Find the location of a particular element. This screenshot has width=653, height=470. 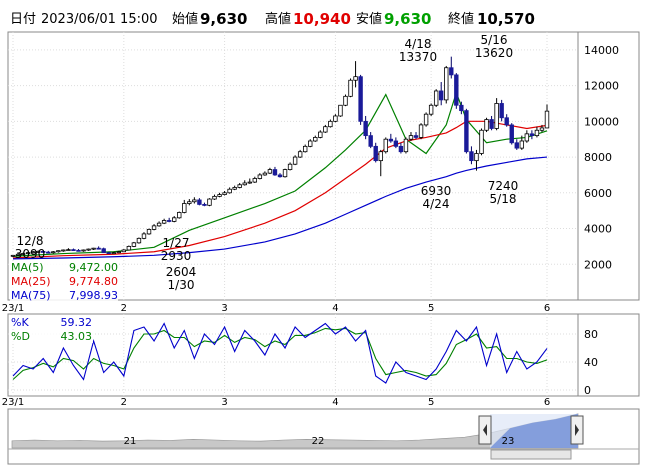

annotation-date: 12/8 is located at coordinates (30, 241).